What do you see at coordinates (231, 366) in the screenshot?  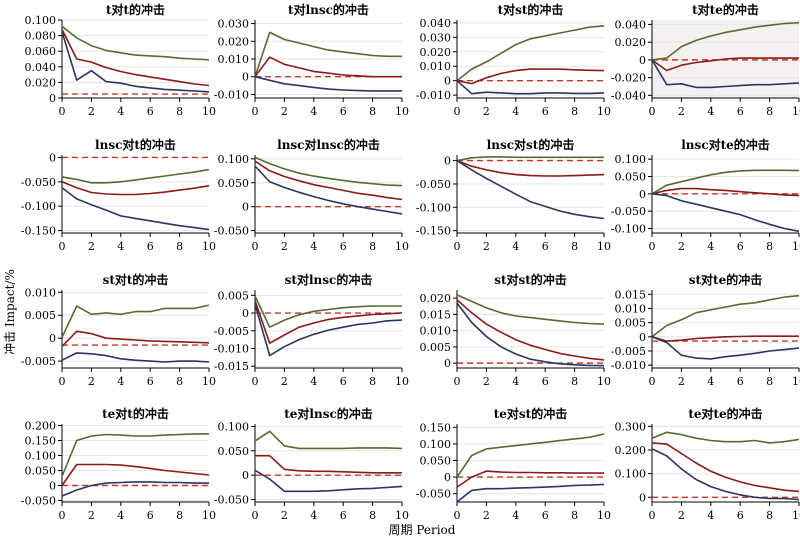 I see `y-tick-label: -0.015` at bounding box center [231, 366].